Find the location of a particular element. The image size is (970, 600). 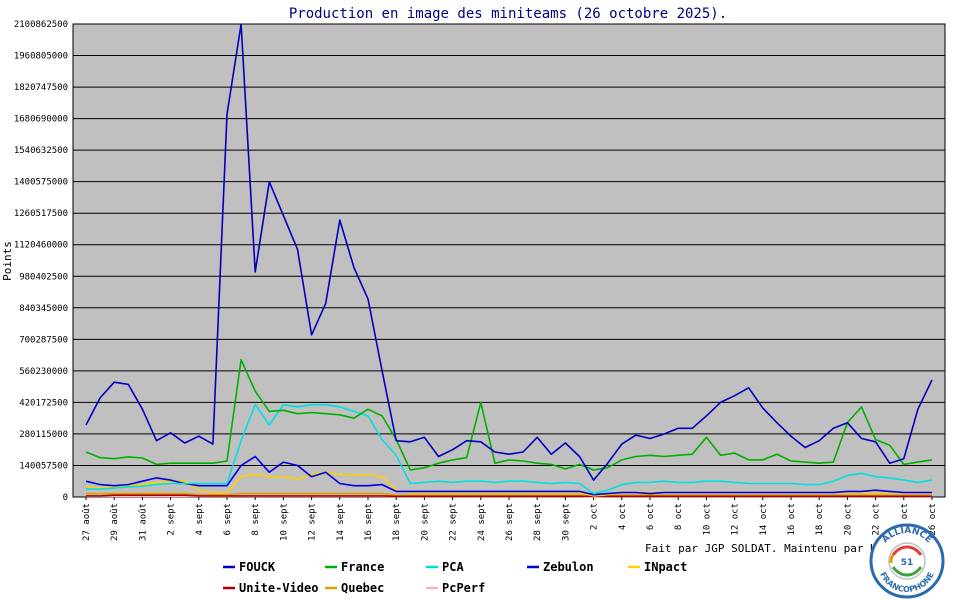

x-tick-label: 22 oct is located at coordinates (877, 519).